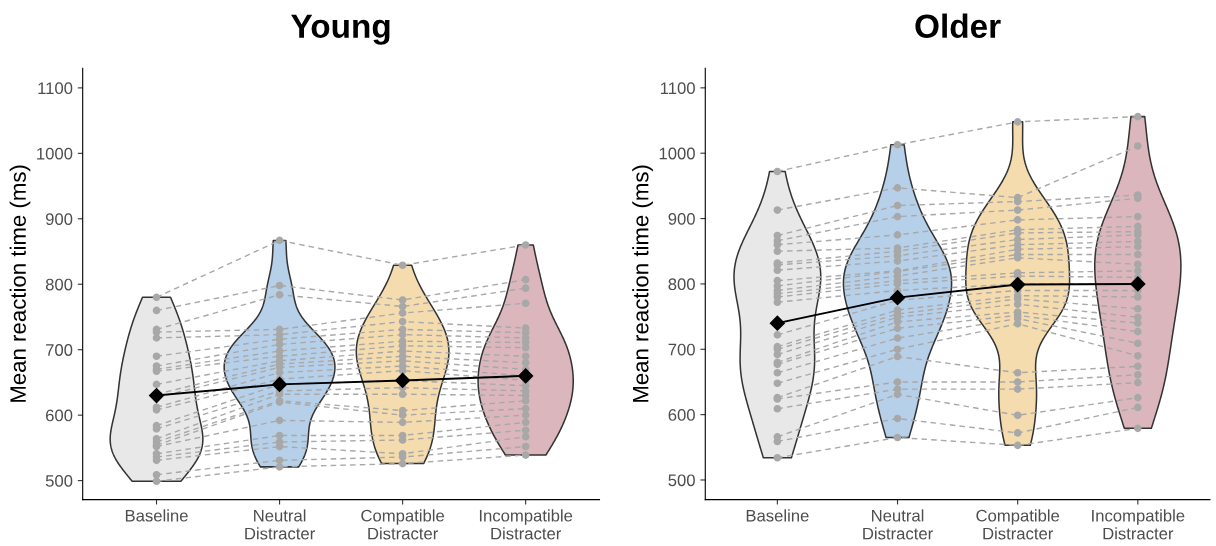 This screenshot has width=1216, height=546. What do you see at coordinates (340, 29) in the screenshot?
I see `chart-title: Young` at bounding box center [340, 29].